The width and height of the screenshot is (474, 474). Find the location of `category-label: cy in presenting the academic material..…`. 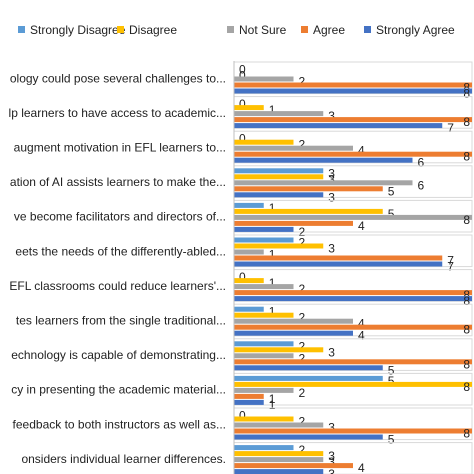

category-label: cy in presenting the academic material..… is located at coordinates (118, 390).